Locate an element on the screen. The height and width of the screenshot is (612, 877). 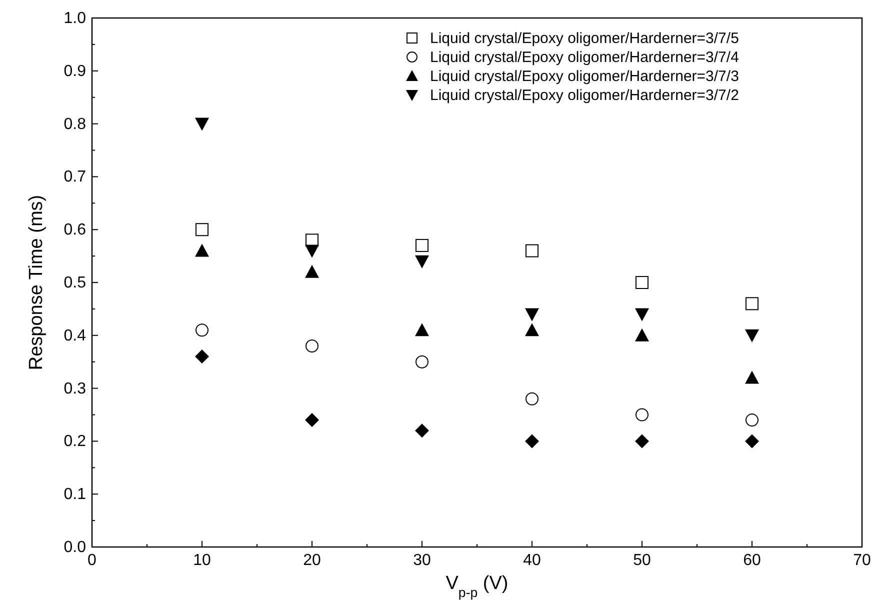
y-tick-label: 0.8 is located at coordinates (75, 124).